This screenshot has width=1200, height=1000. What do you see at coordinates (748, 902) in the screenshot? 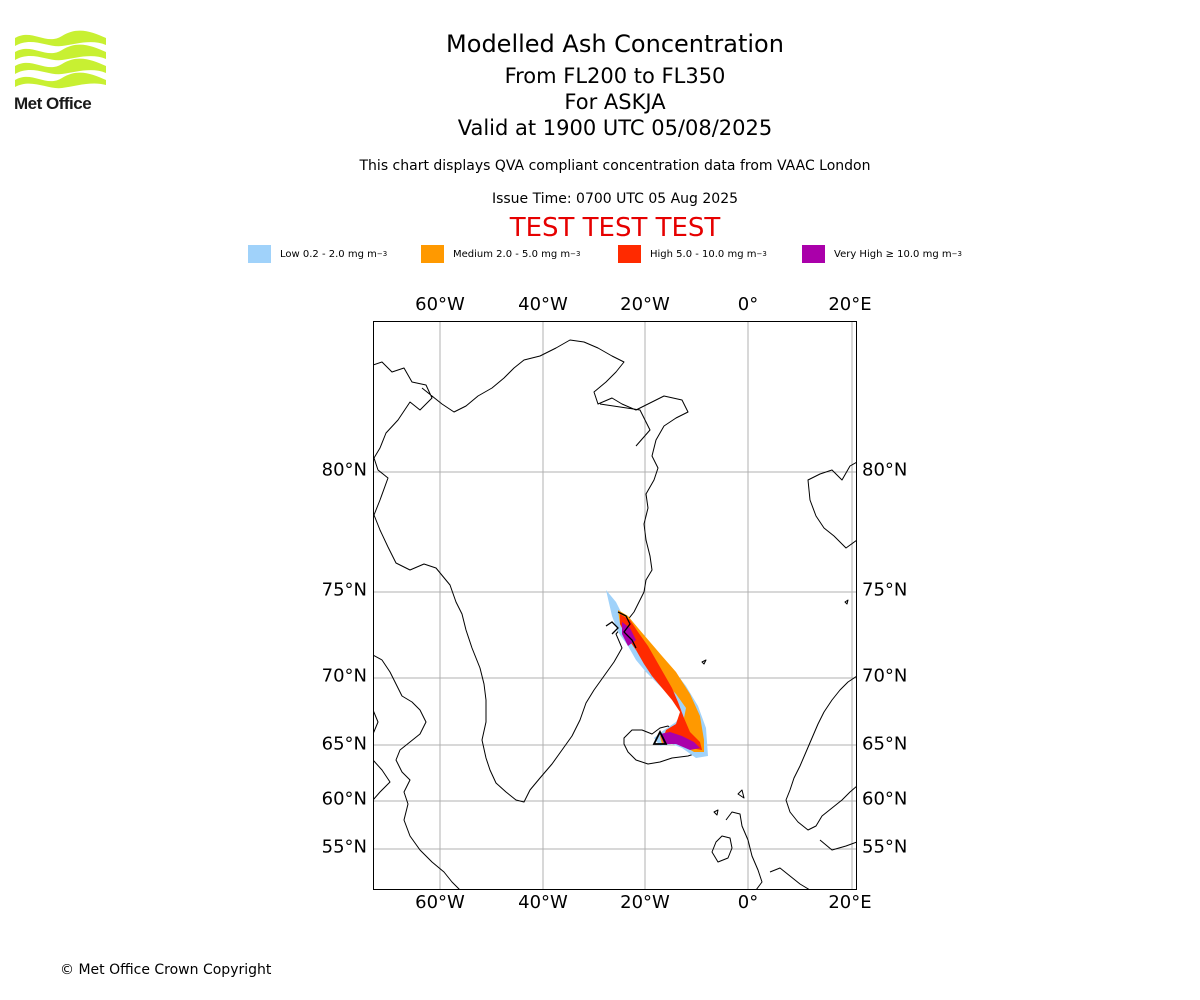
I see `lon-tick-bottom-0: 0°` at bounding box center [748, 902].